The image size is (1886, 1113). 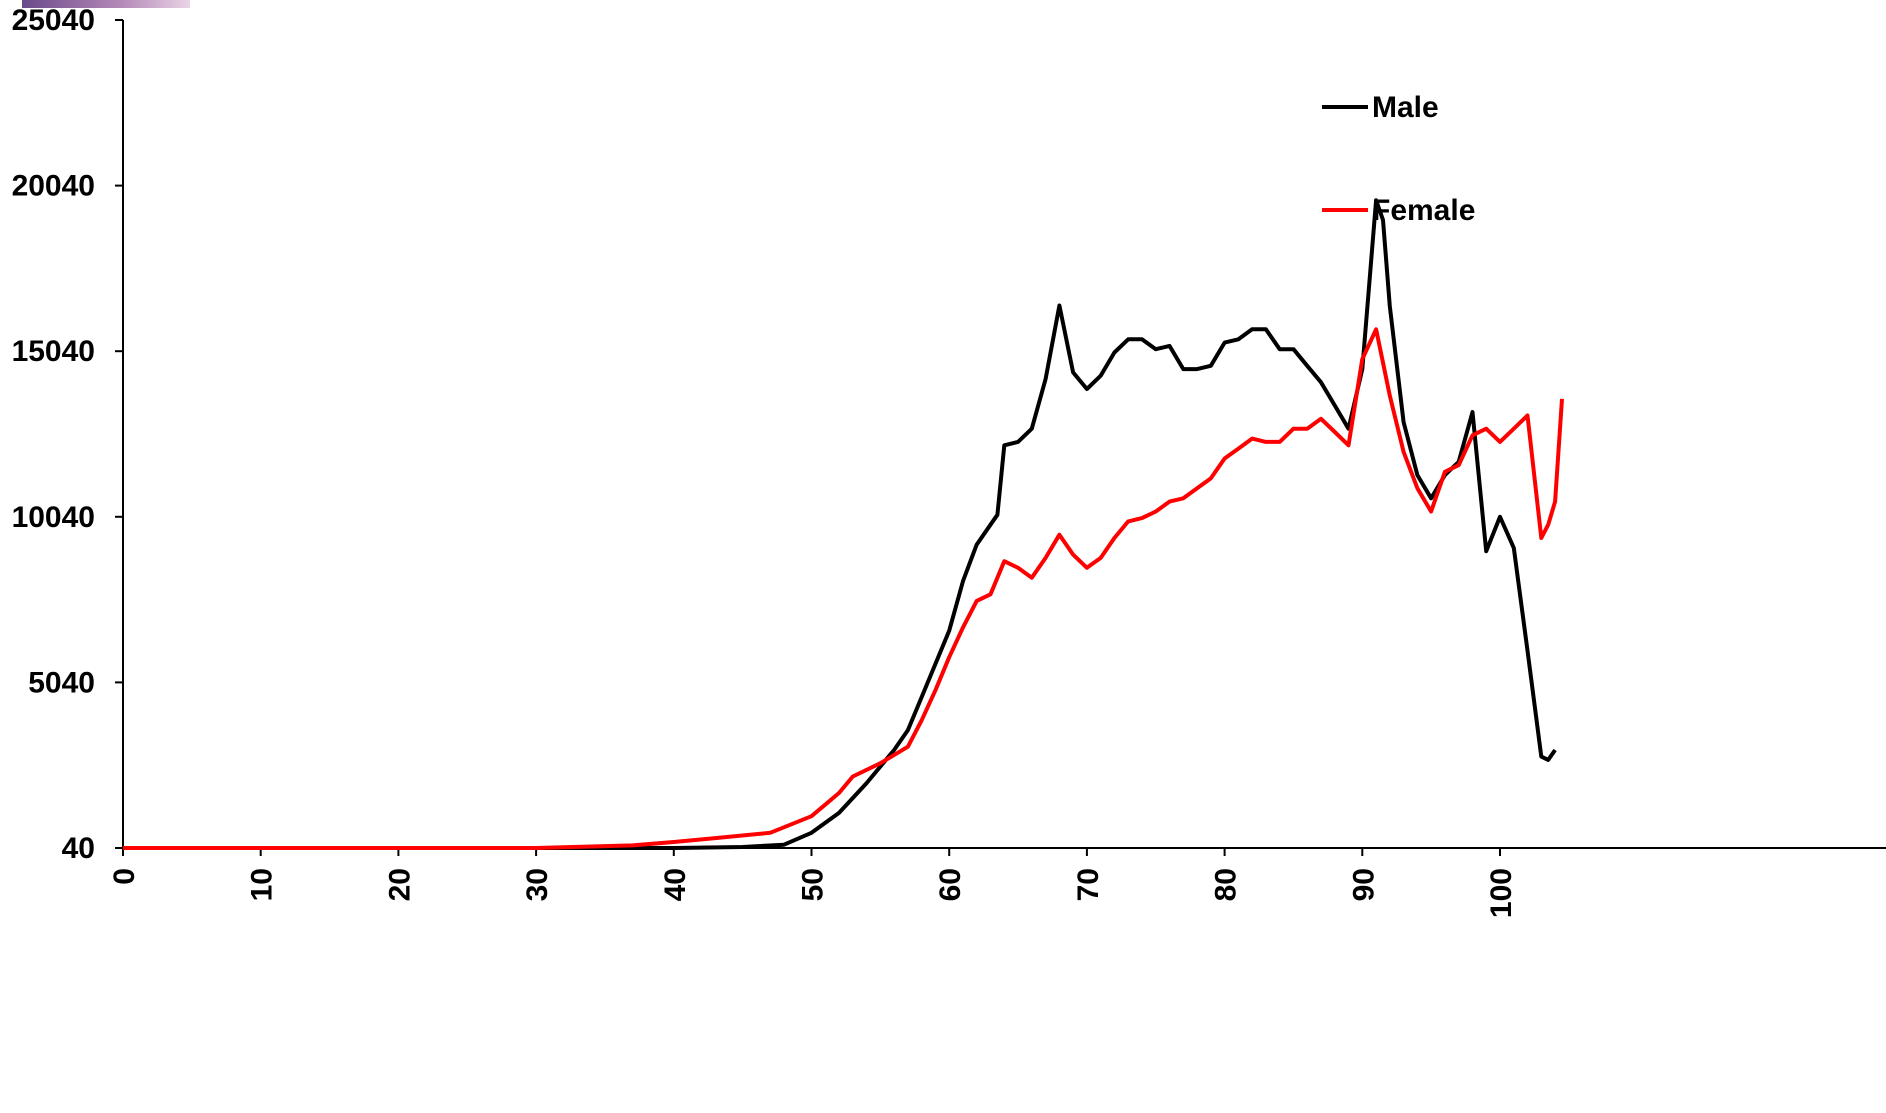 What do you see at coordinates (124, 876) in the screenshot?
I see `x-tick-label: 0` at bounding box center [124, 876].